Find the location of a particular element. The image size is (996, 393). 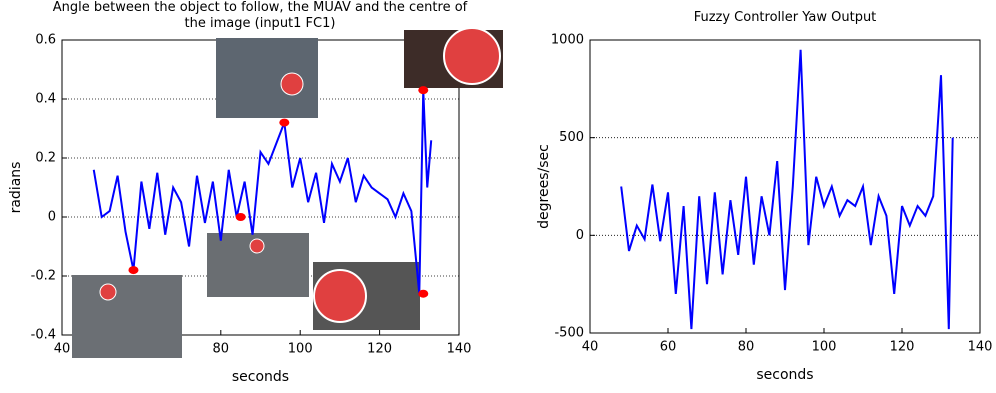

y-tick-label: 0.4 is located at coordinates (45, 99).